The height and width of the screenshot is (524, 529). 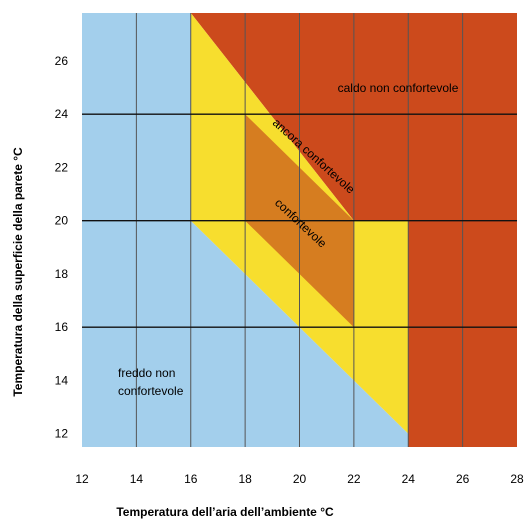 I want to click on y-tick-label: 26, so click(x=62, y=61).